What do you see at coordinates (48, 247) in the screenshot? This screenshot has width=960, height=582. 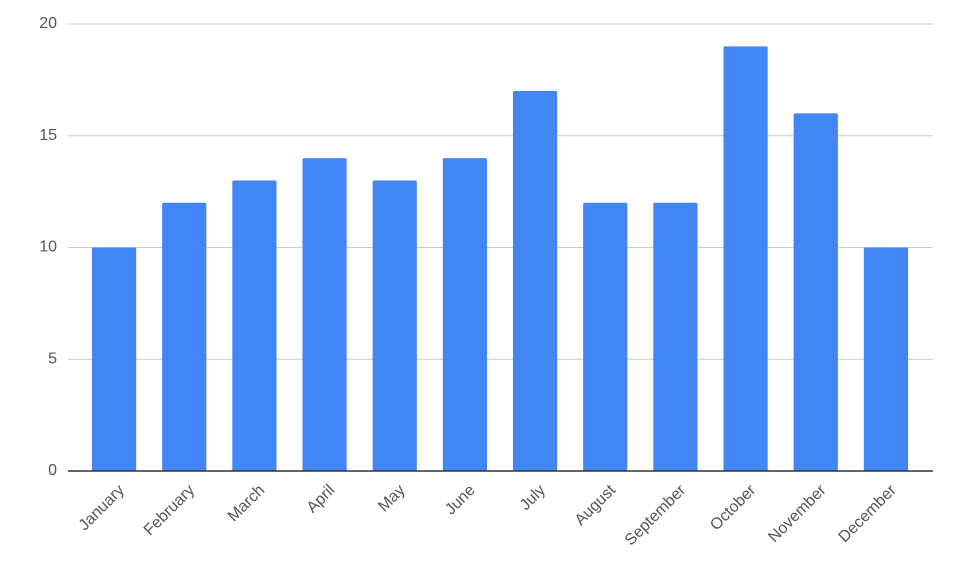 I see `y-tick-label: 10` at bounding box center [48, 247].